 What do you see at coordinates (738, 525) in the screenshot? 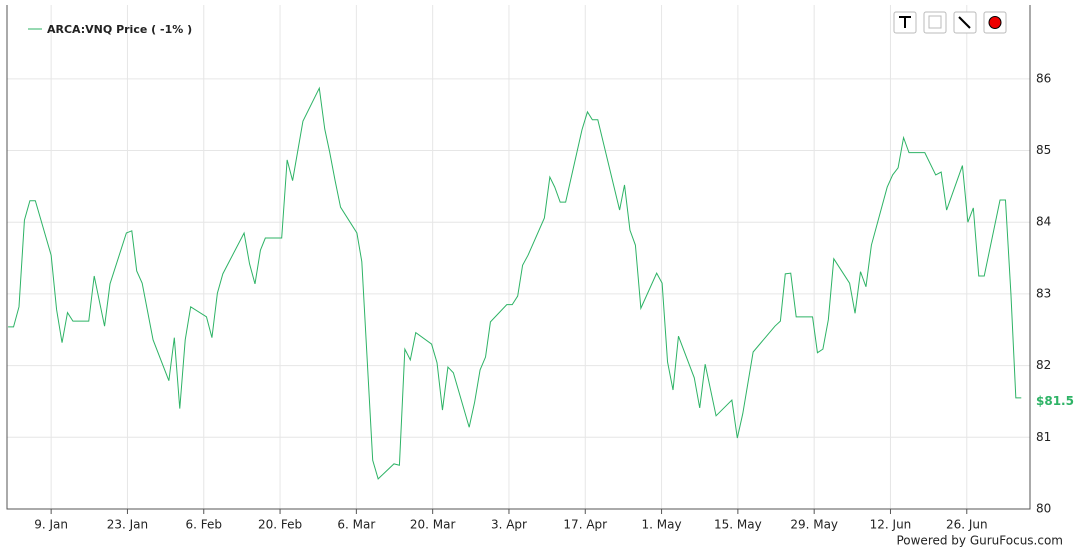
I see `x-tick-label: 15. May` at bounding box center [738, 525].